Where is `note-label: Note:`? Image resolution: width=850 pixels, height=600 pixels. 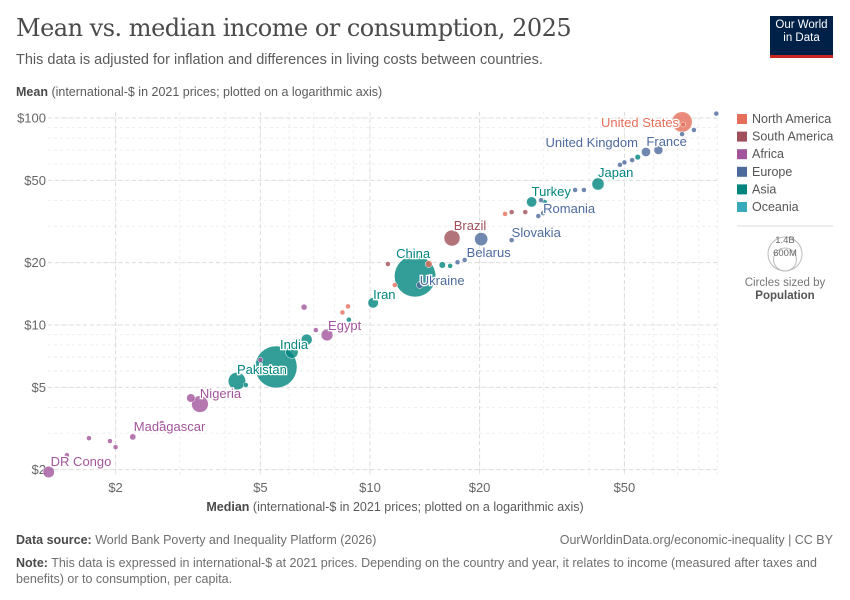
note-label: Note: is located at coordinates (32, 563).